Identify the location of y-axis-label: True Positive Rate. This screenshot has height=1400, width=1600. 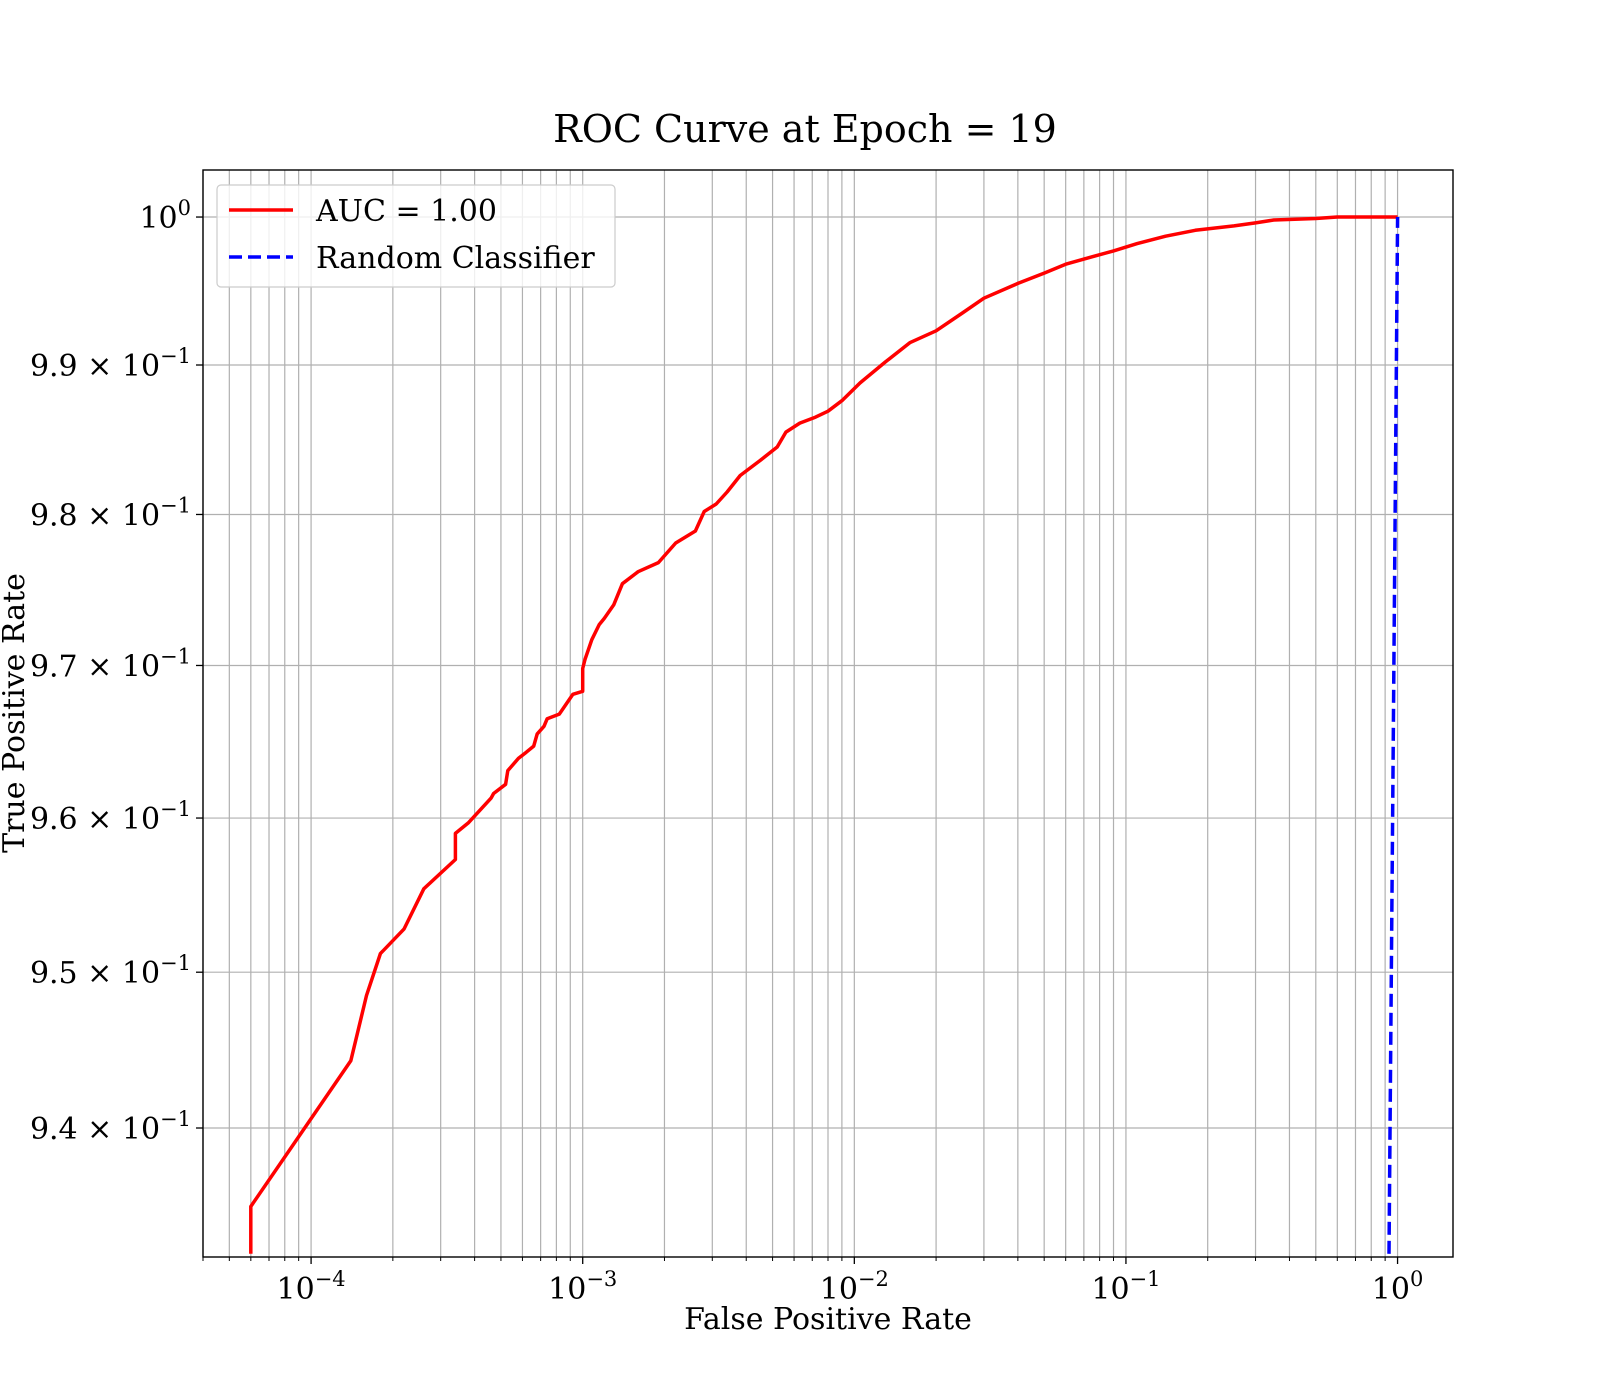
(16, 713).